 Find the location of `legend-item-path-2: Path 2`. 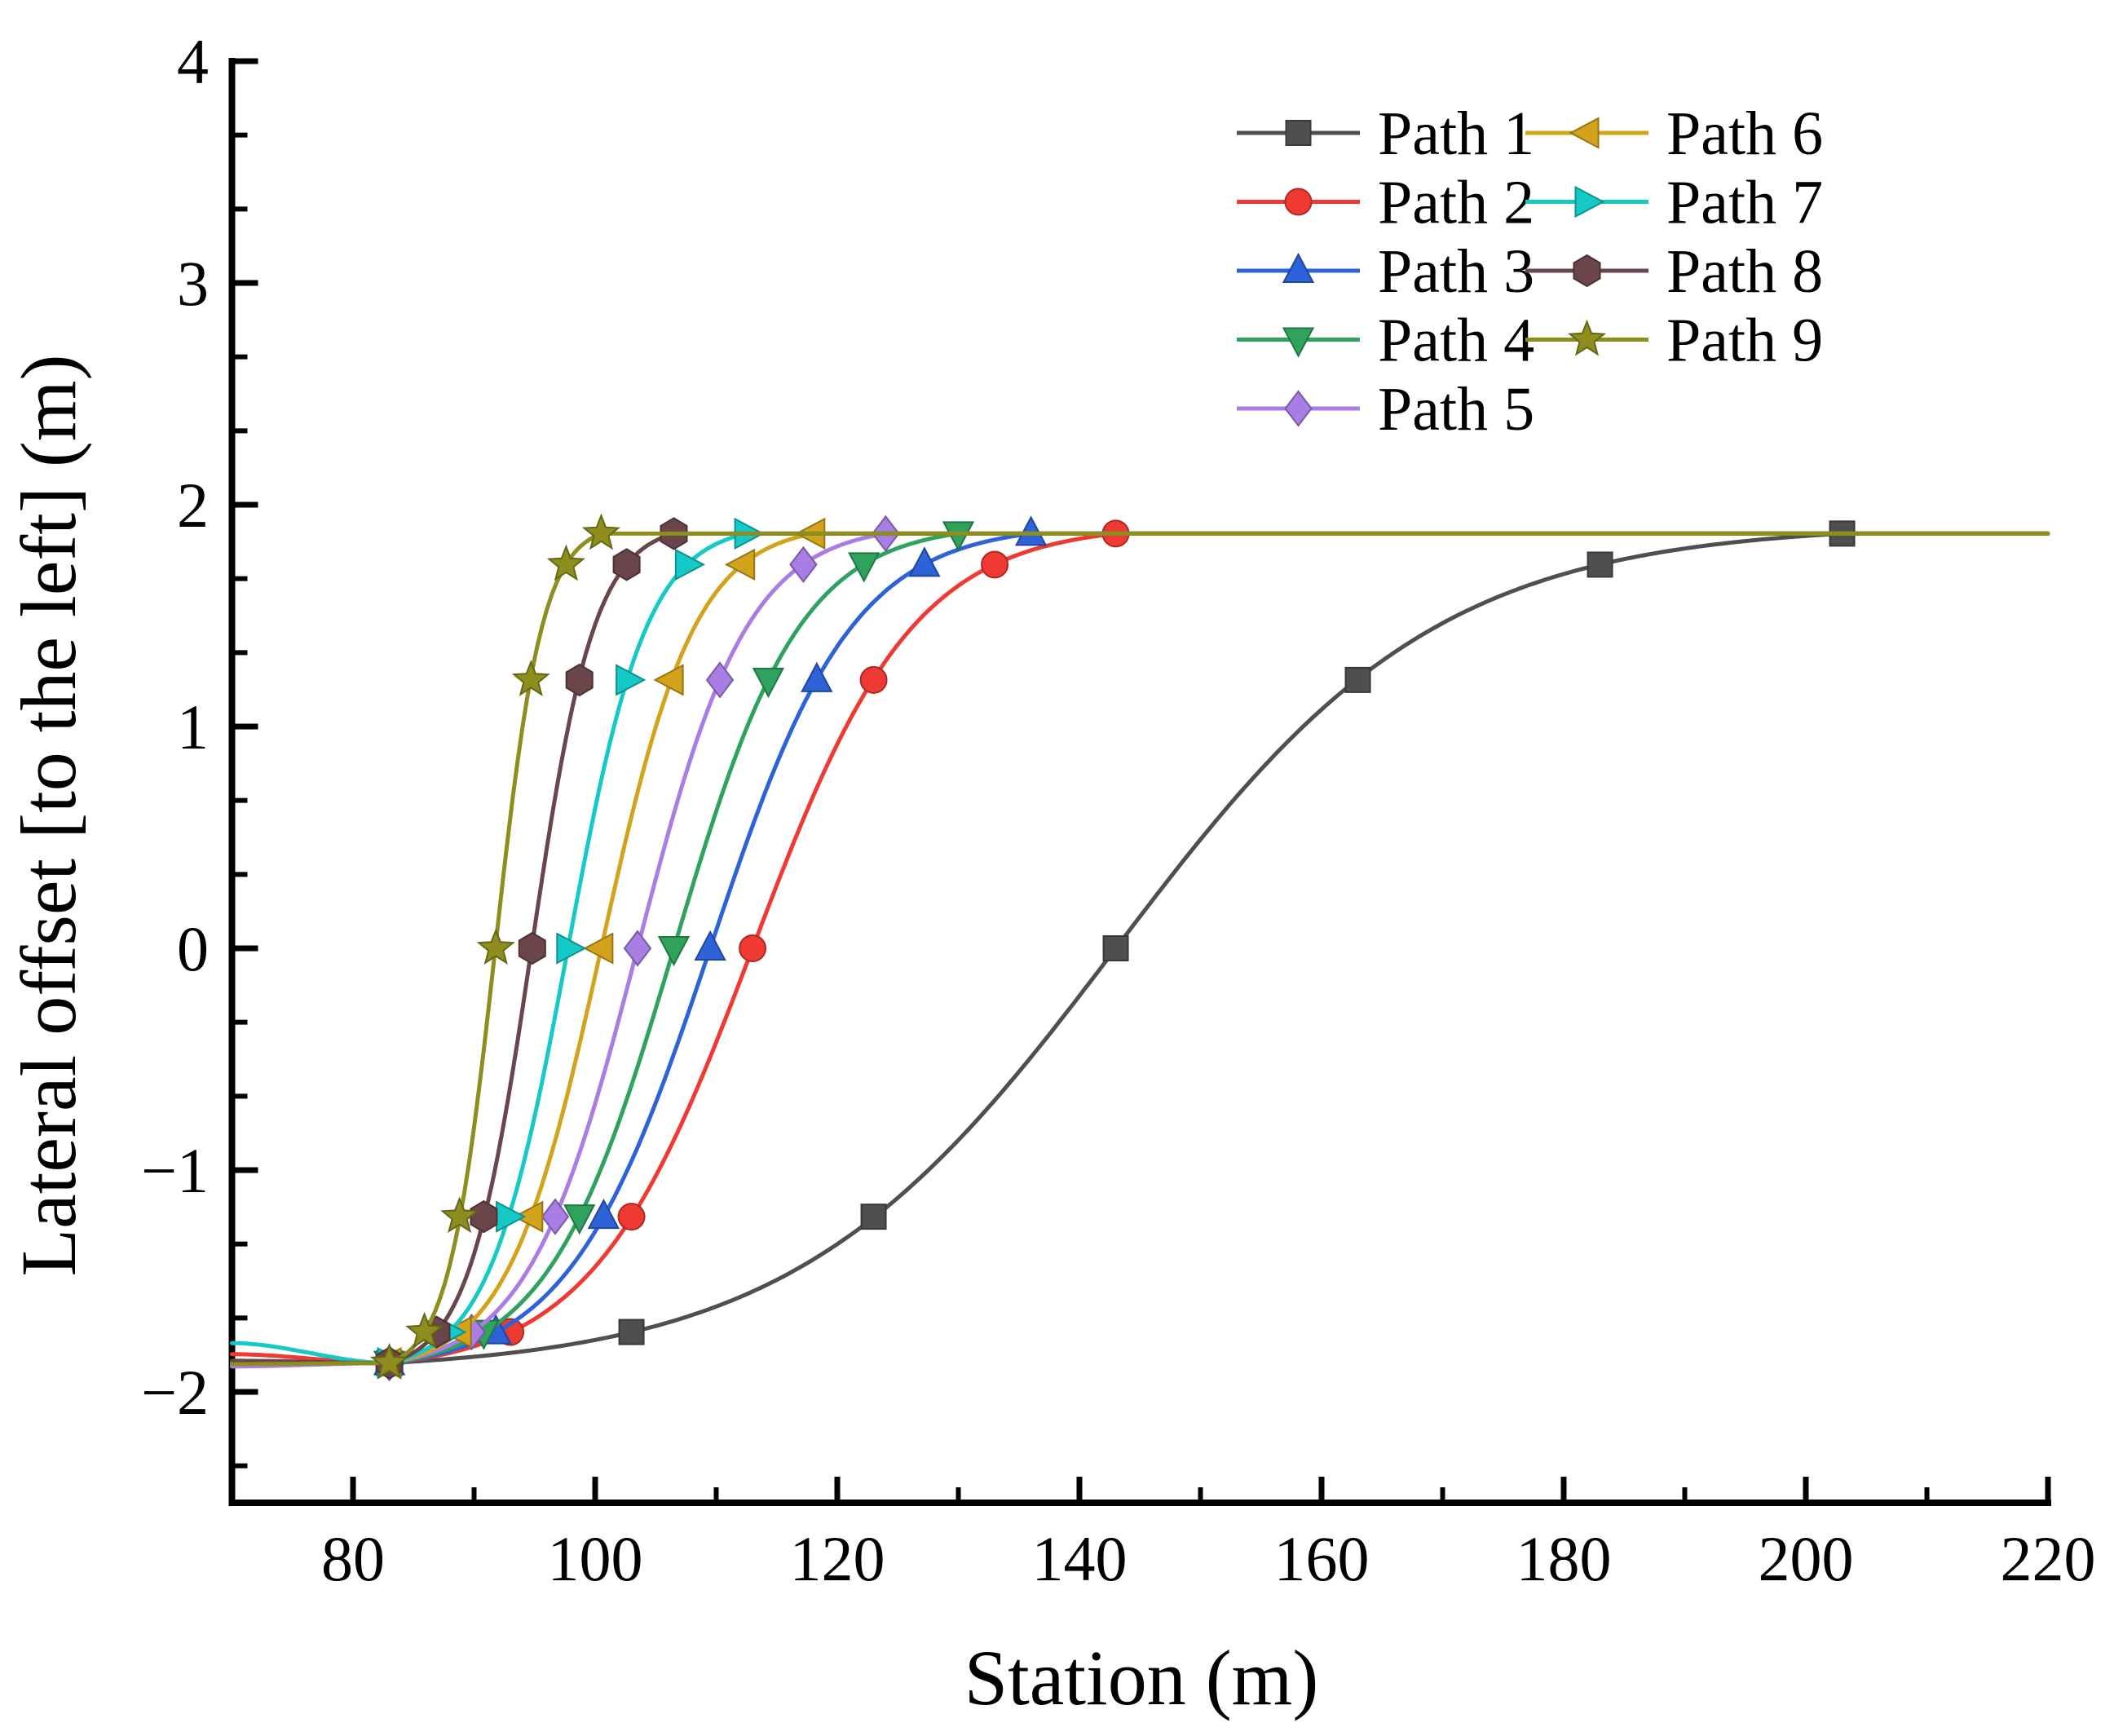

legend-item-path-2: Path 2 is located at coordinates (1385, 203).